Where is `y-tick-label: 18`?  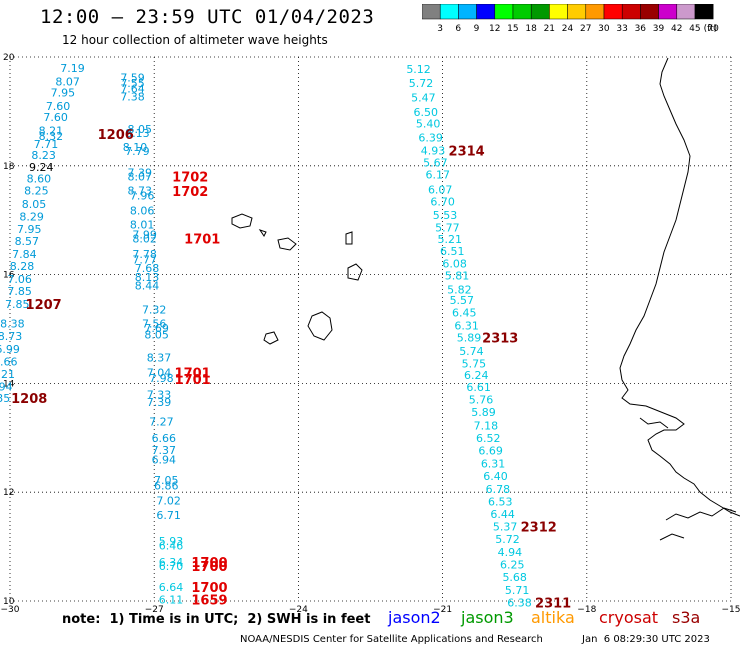
y-tick-label: 18 is located at coordinates (9, 167).